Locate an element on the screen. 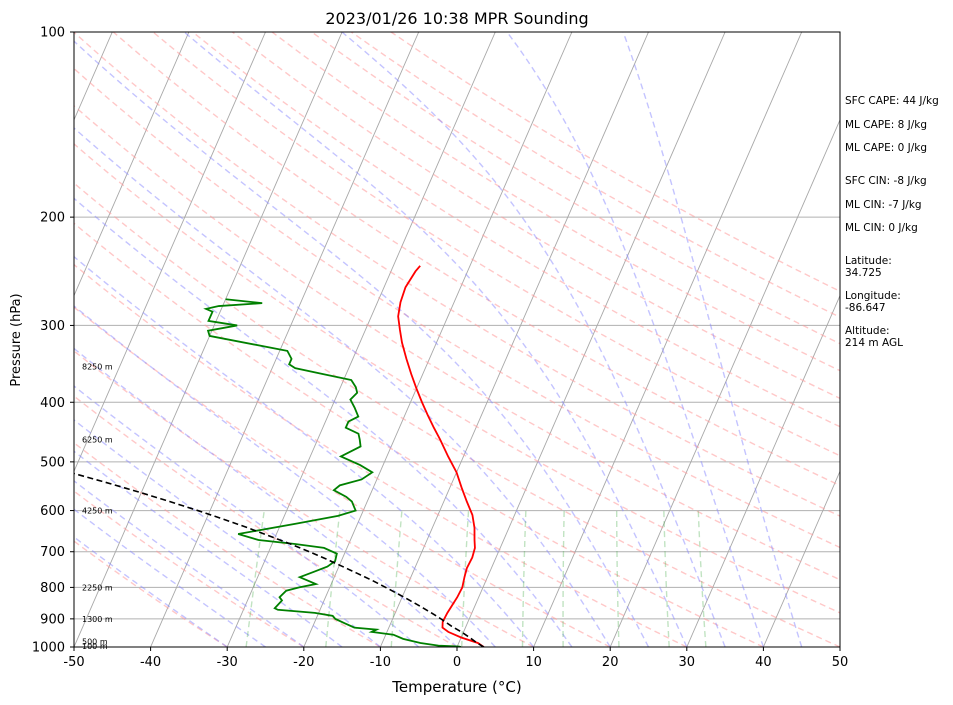  annotation-text: Altitude: is located at coordinates (867, 331).